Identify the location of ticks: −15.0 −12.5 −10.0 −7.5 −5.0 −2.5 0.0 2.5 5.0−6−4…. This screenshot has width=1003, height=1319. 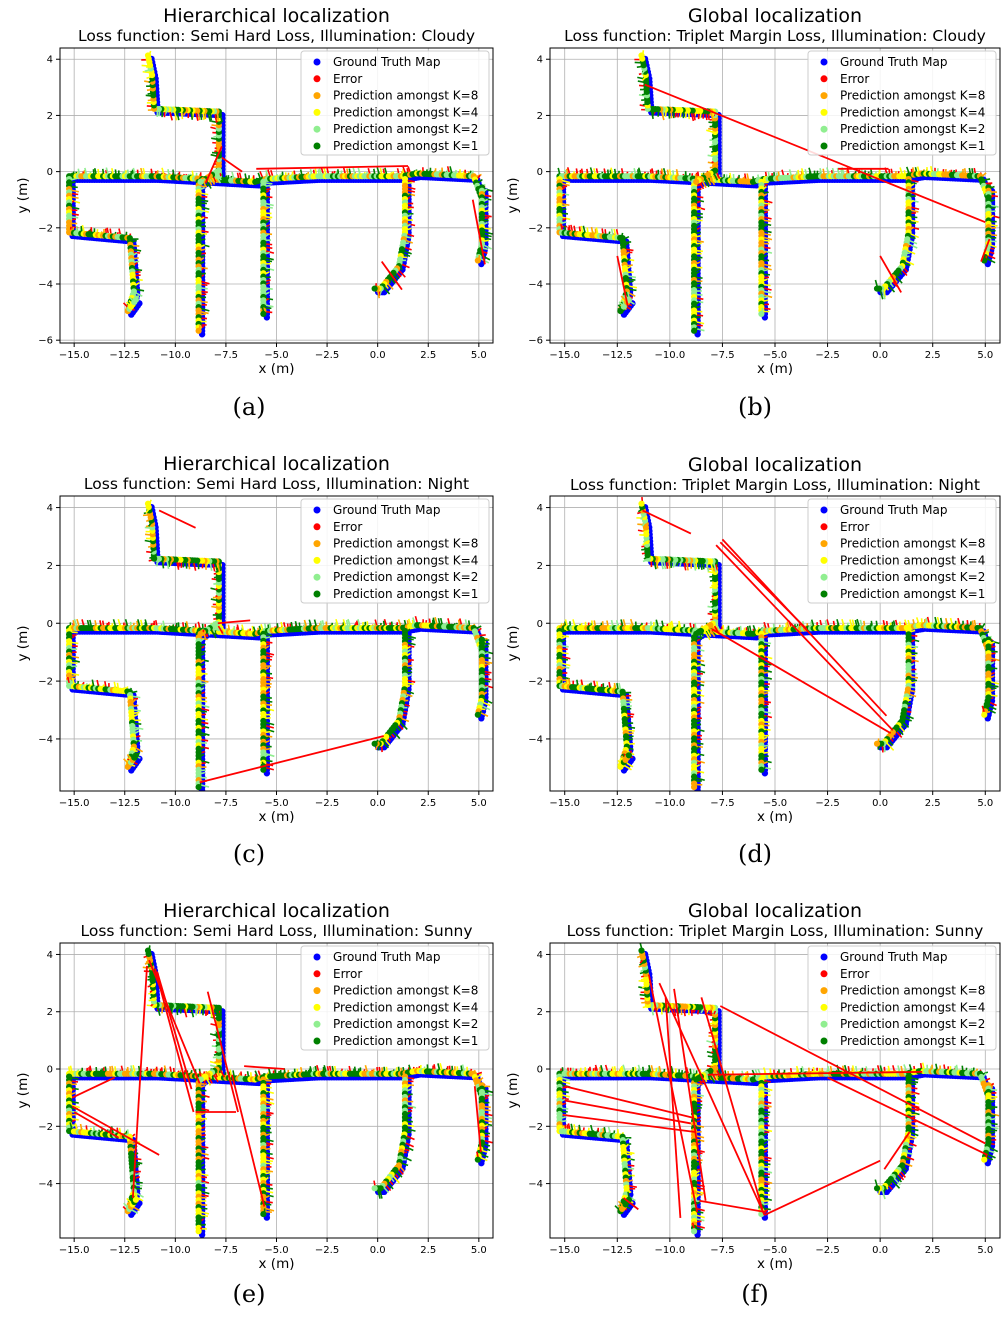
(262, 208).